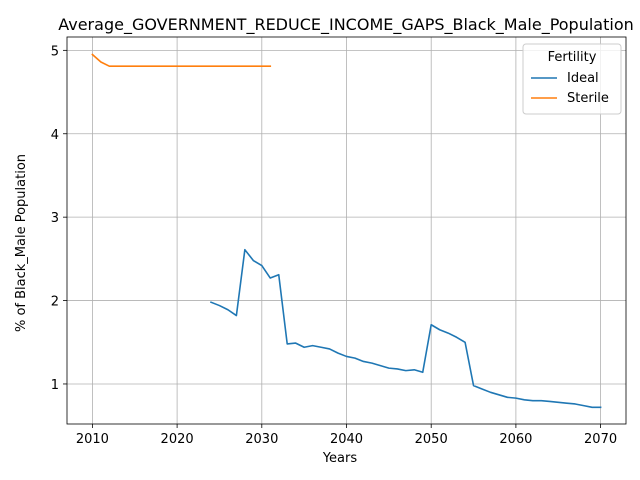  I want to click on y-tick-label: 5, so click(55, 51).